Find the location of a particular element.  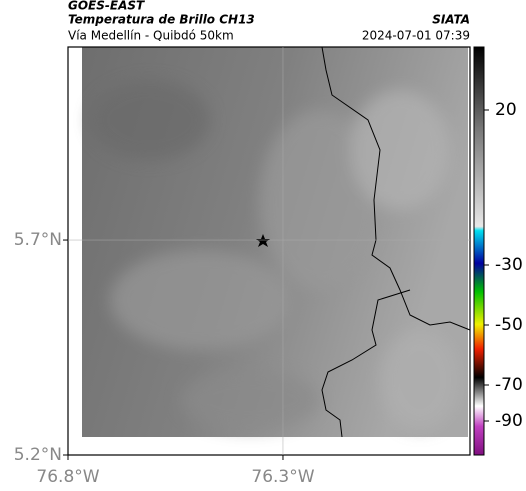

colorbar-tick-label: -50 is located at coordinates (509, 325).